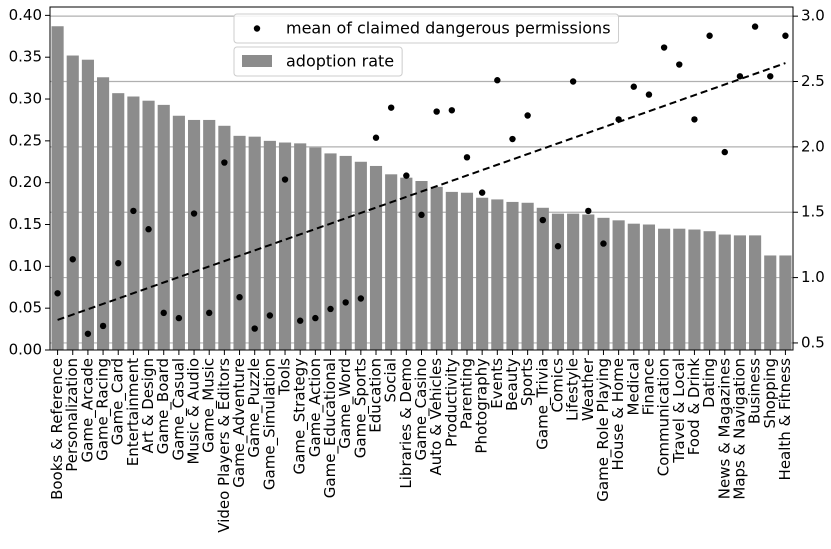 The width and height of the screenshot is (831, 549). I want to click on x-tick-label: Game_Board, so click(163, 406).